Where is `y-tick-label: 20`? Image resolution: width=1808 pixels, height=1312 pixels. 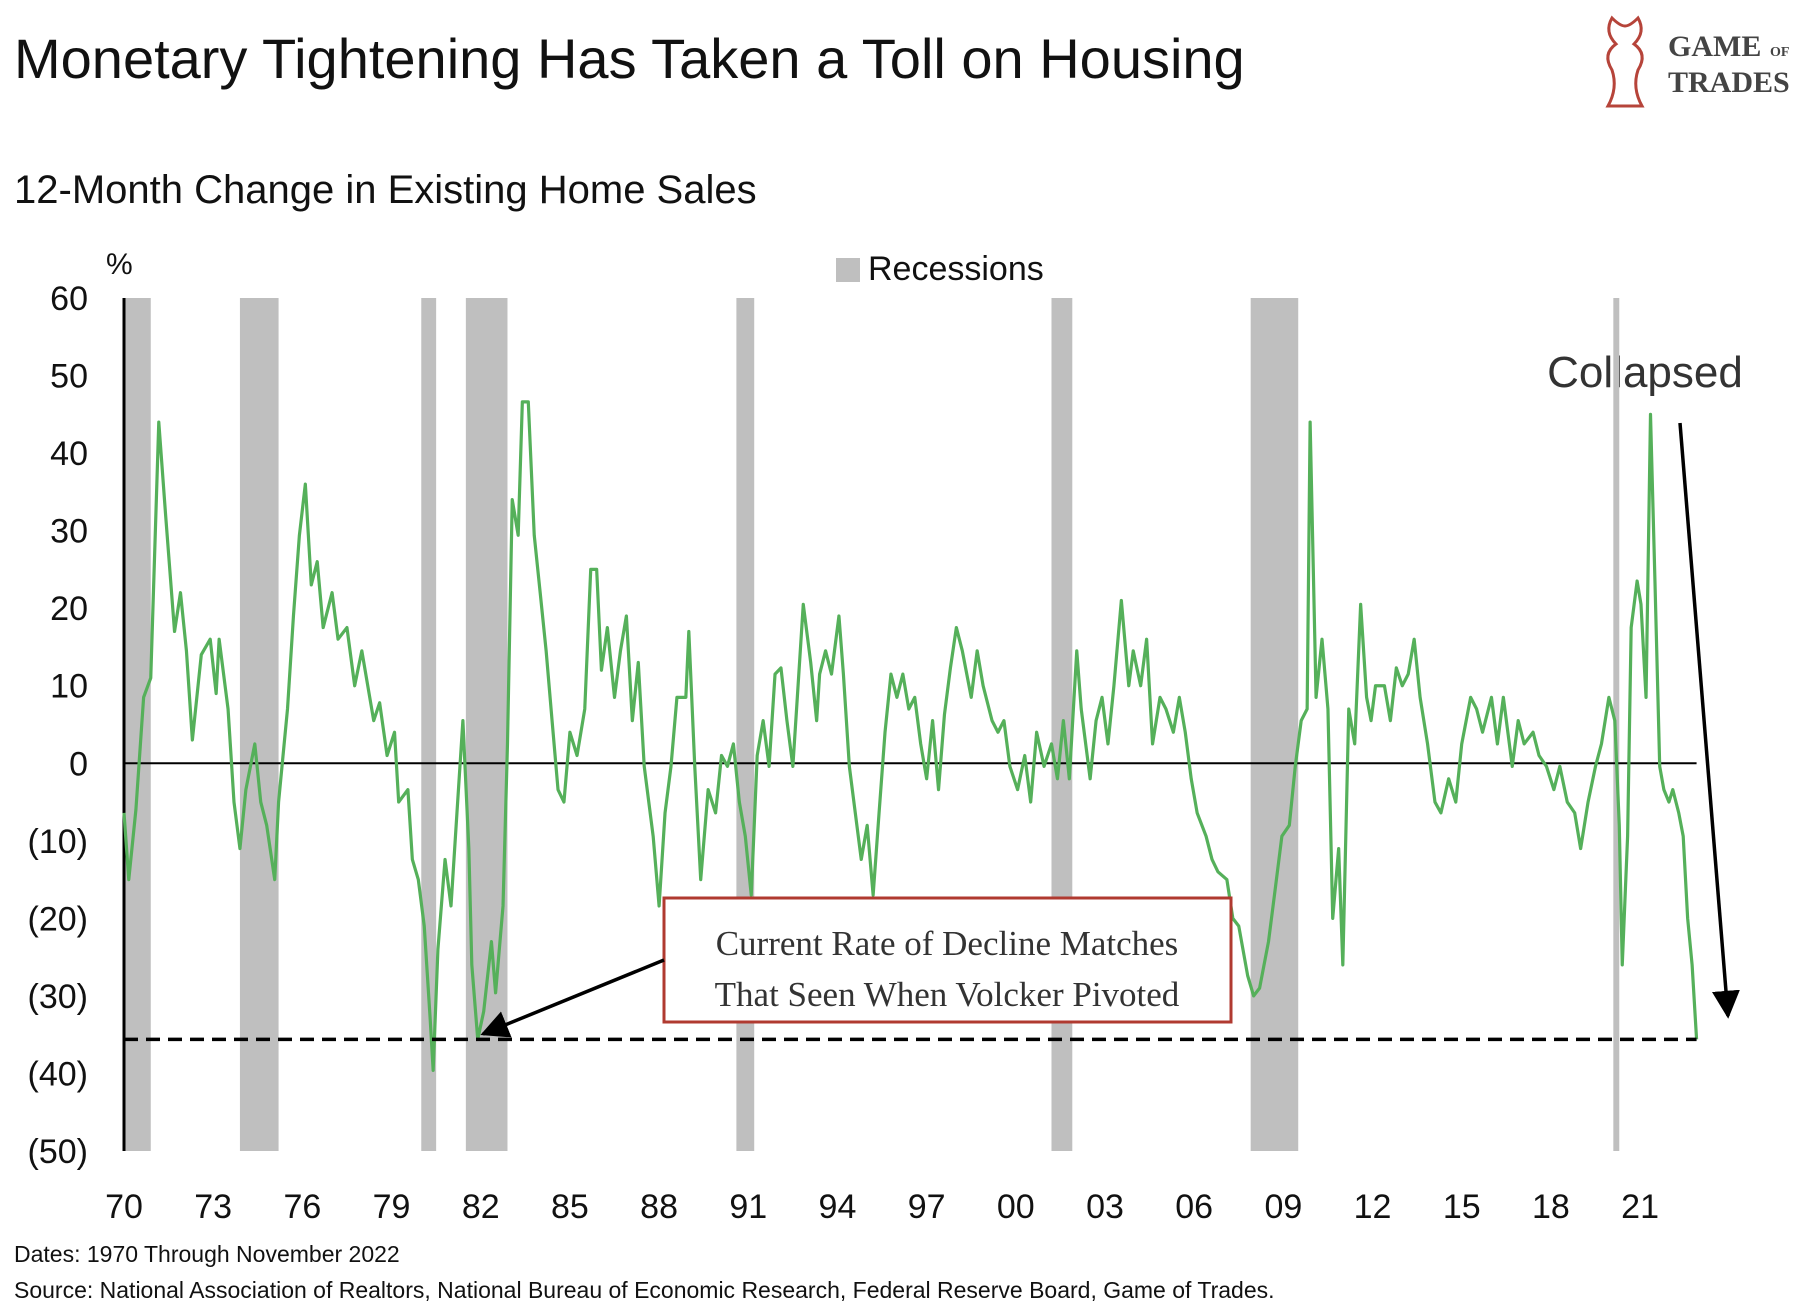
y-tick-label: 20 is located at coordinates (69, 609).